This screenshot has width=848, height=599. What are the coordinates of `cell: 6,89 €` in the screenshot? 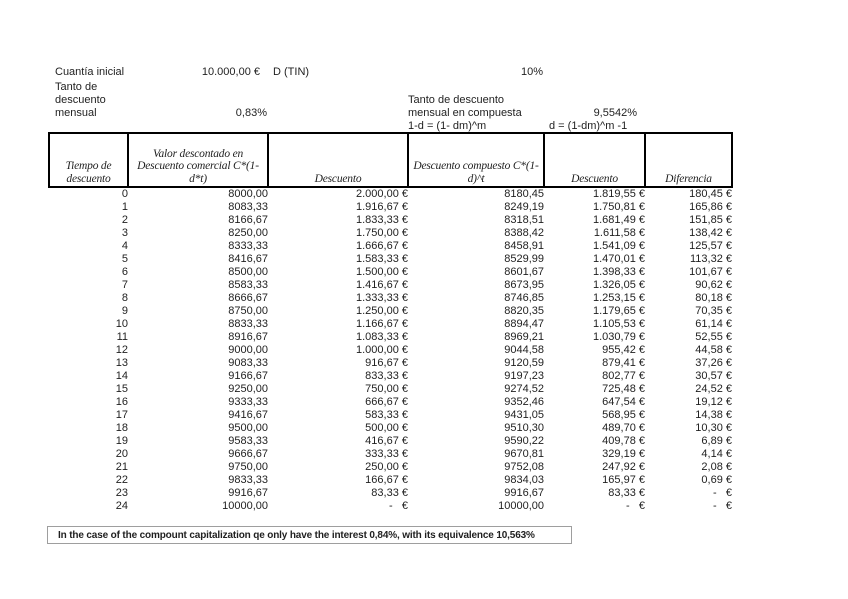 It's located at (716, 441).